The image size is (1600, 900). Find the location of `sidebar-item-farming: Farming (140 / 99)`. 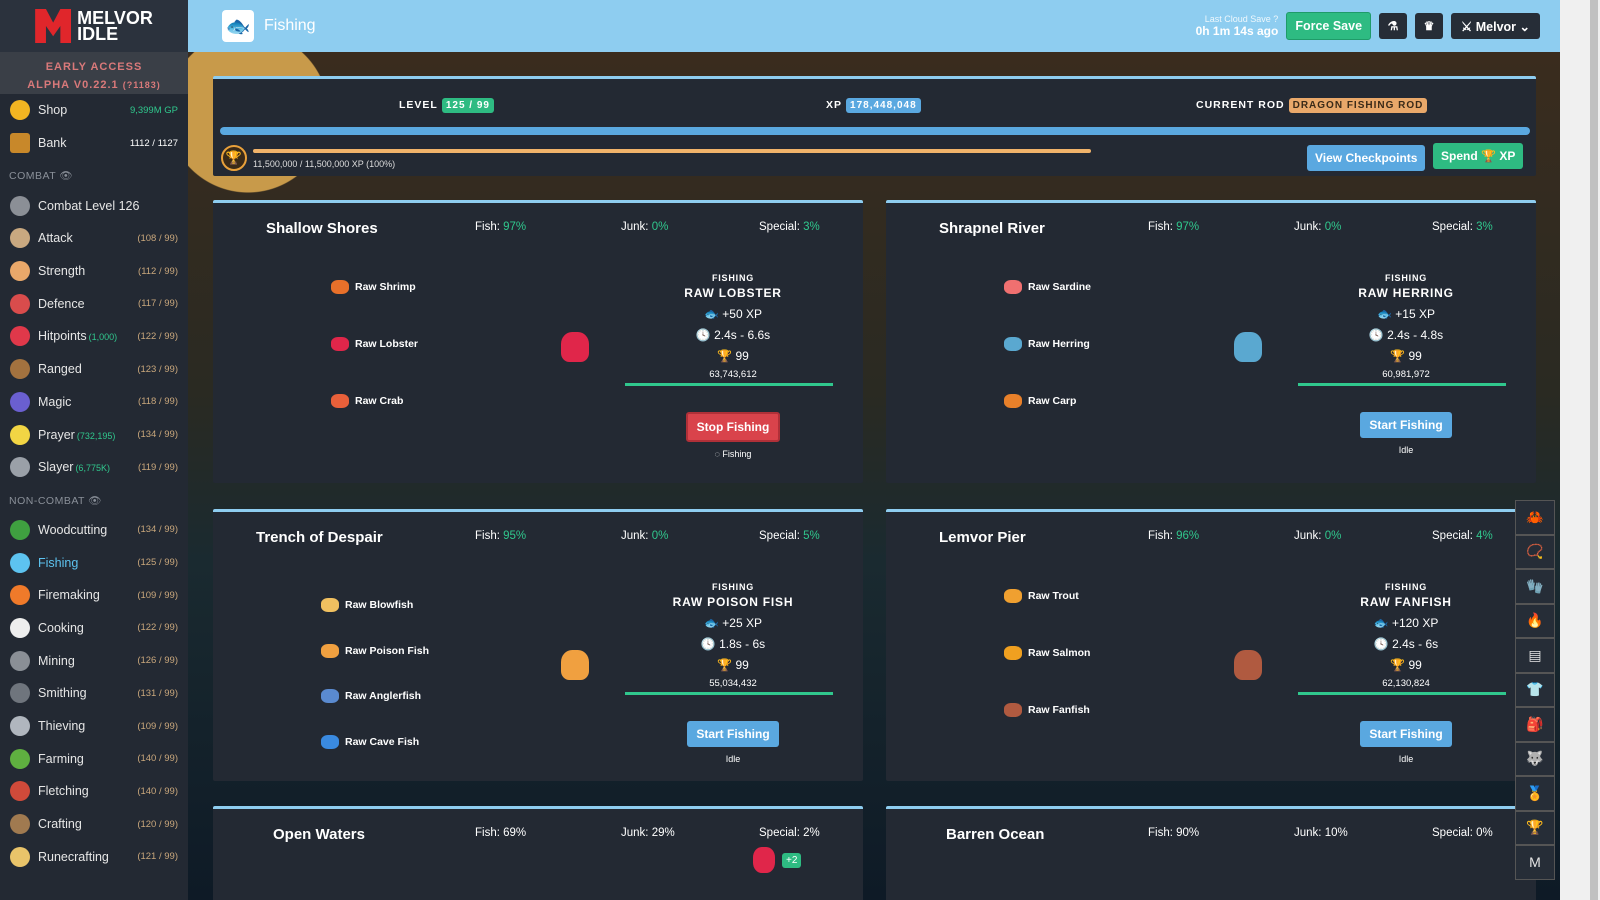

sidebar-item-farming: Farming (140 / 99) is located at coordinates (94, 758).